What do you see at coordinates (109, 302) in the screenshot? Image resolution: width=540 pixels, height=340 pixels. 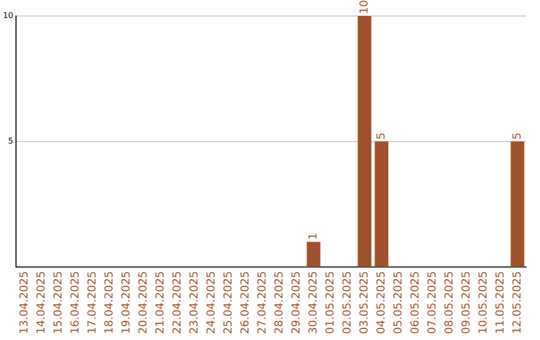 I see `x-tick-label: 18.04.2025` at bounding box center [109, 302].